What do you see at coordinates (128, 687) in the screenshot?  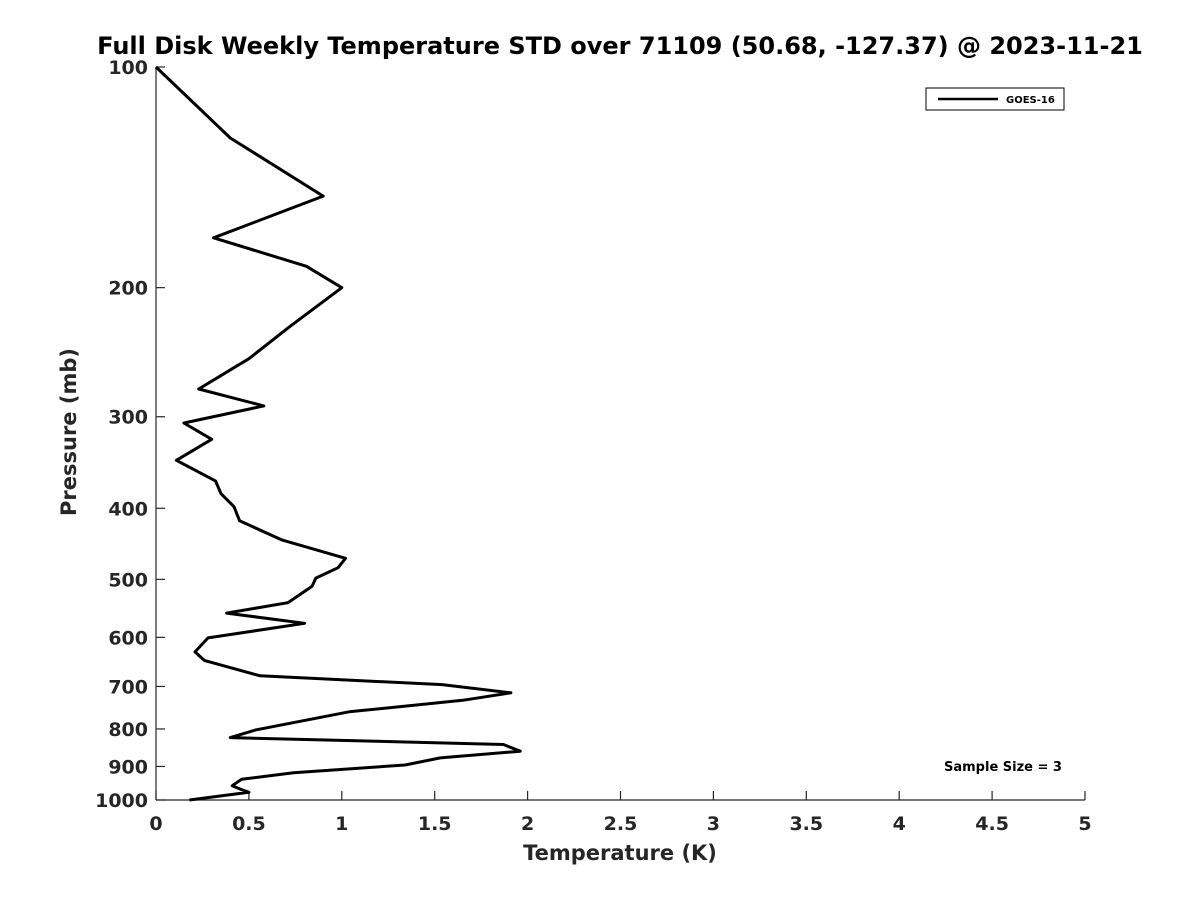 I see `y-tick-label: 700` at bounding box center [128, 687].